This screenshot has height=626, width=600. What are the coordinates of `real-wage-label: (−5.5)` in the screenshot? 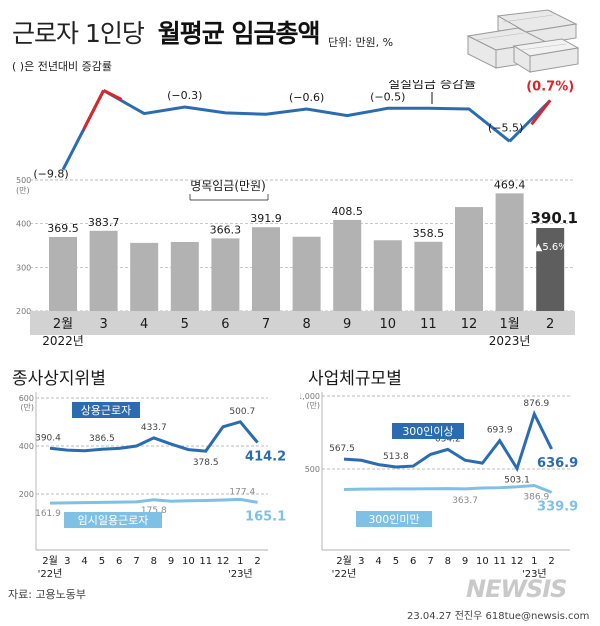 It's located at (505, 127).